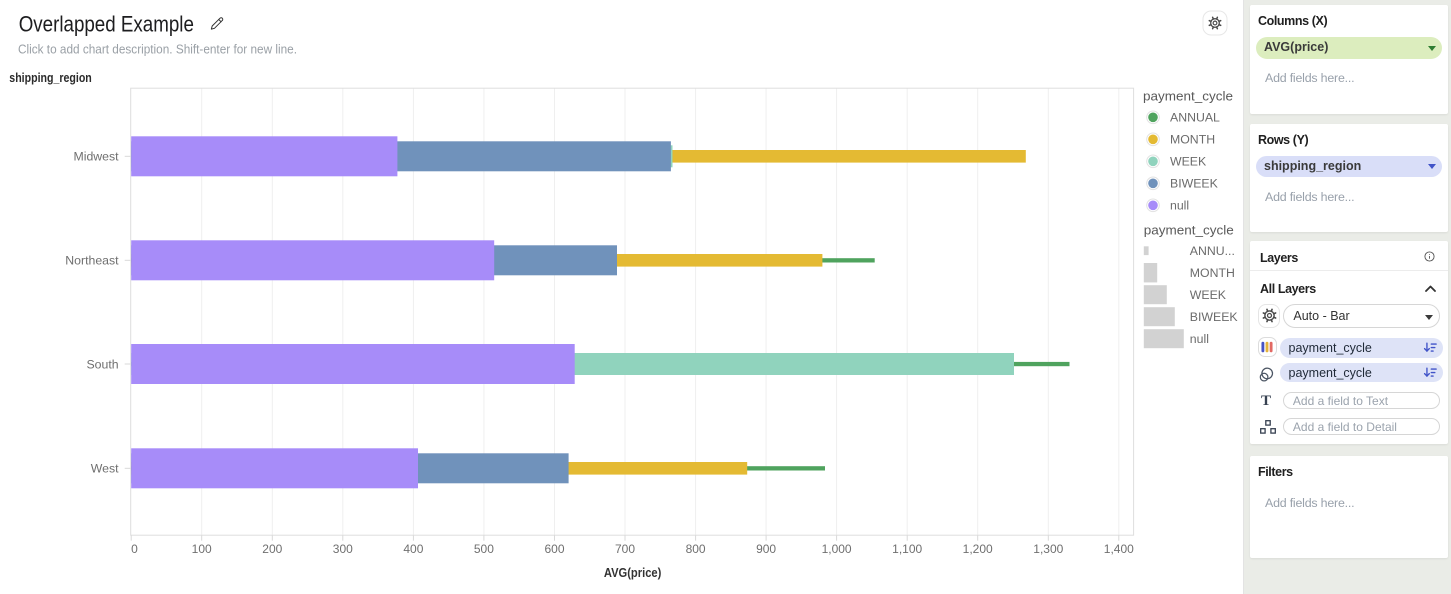 The image size is (1451, 594). What do you see at coordinates (1195, 118) in the screenshot?
I see `svg-text: ANNUAL` at bounding box center [1195, 118].